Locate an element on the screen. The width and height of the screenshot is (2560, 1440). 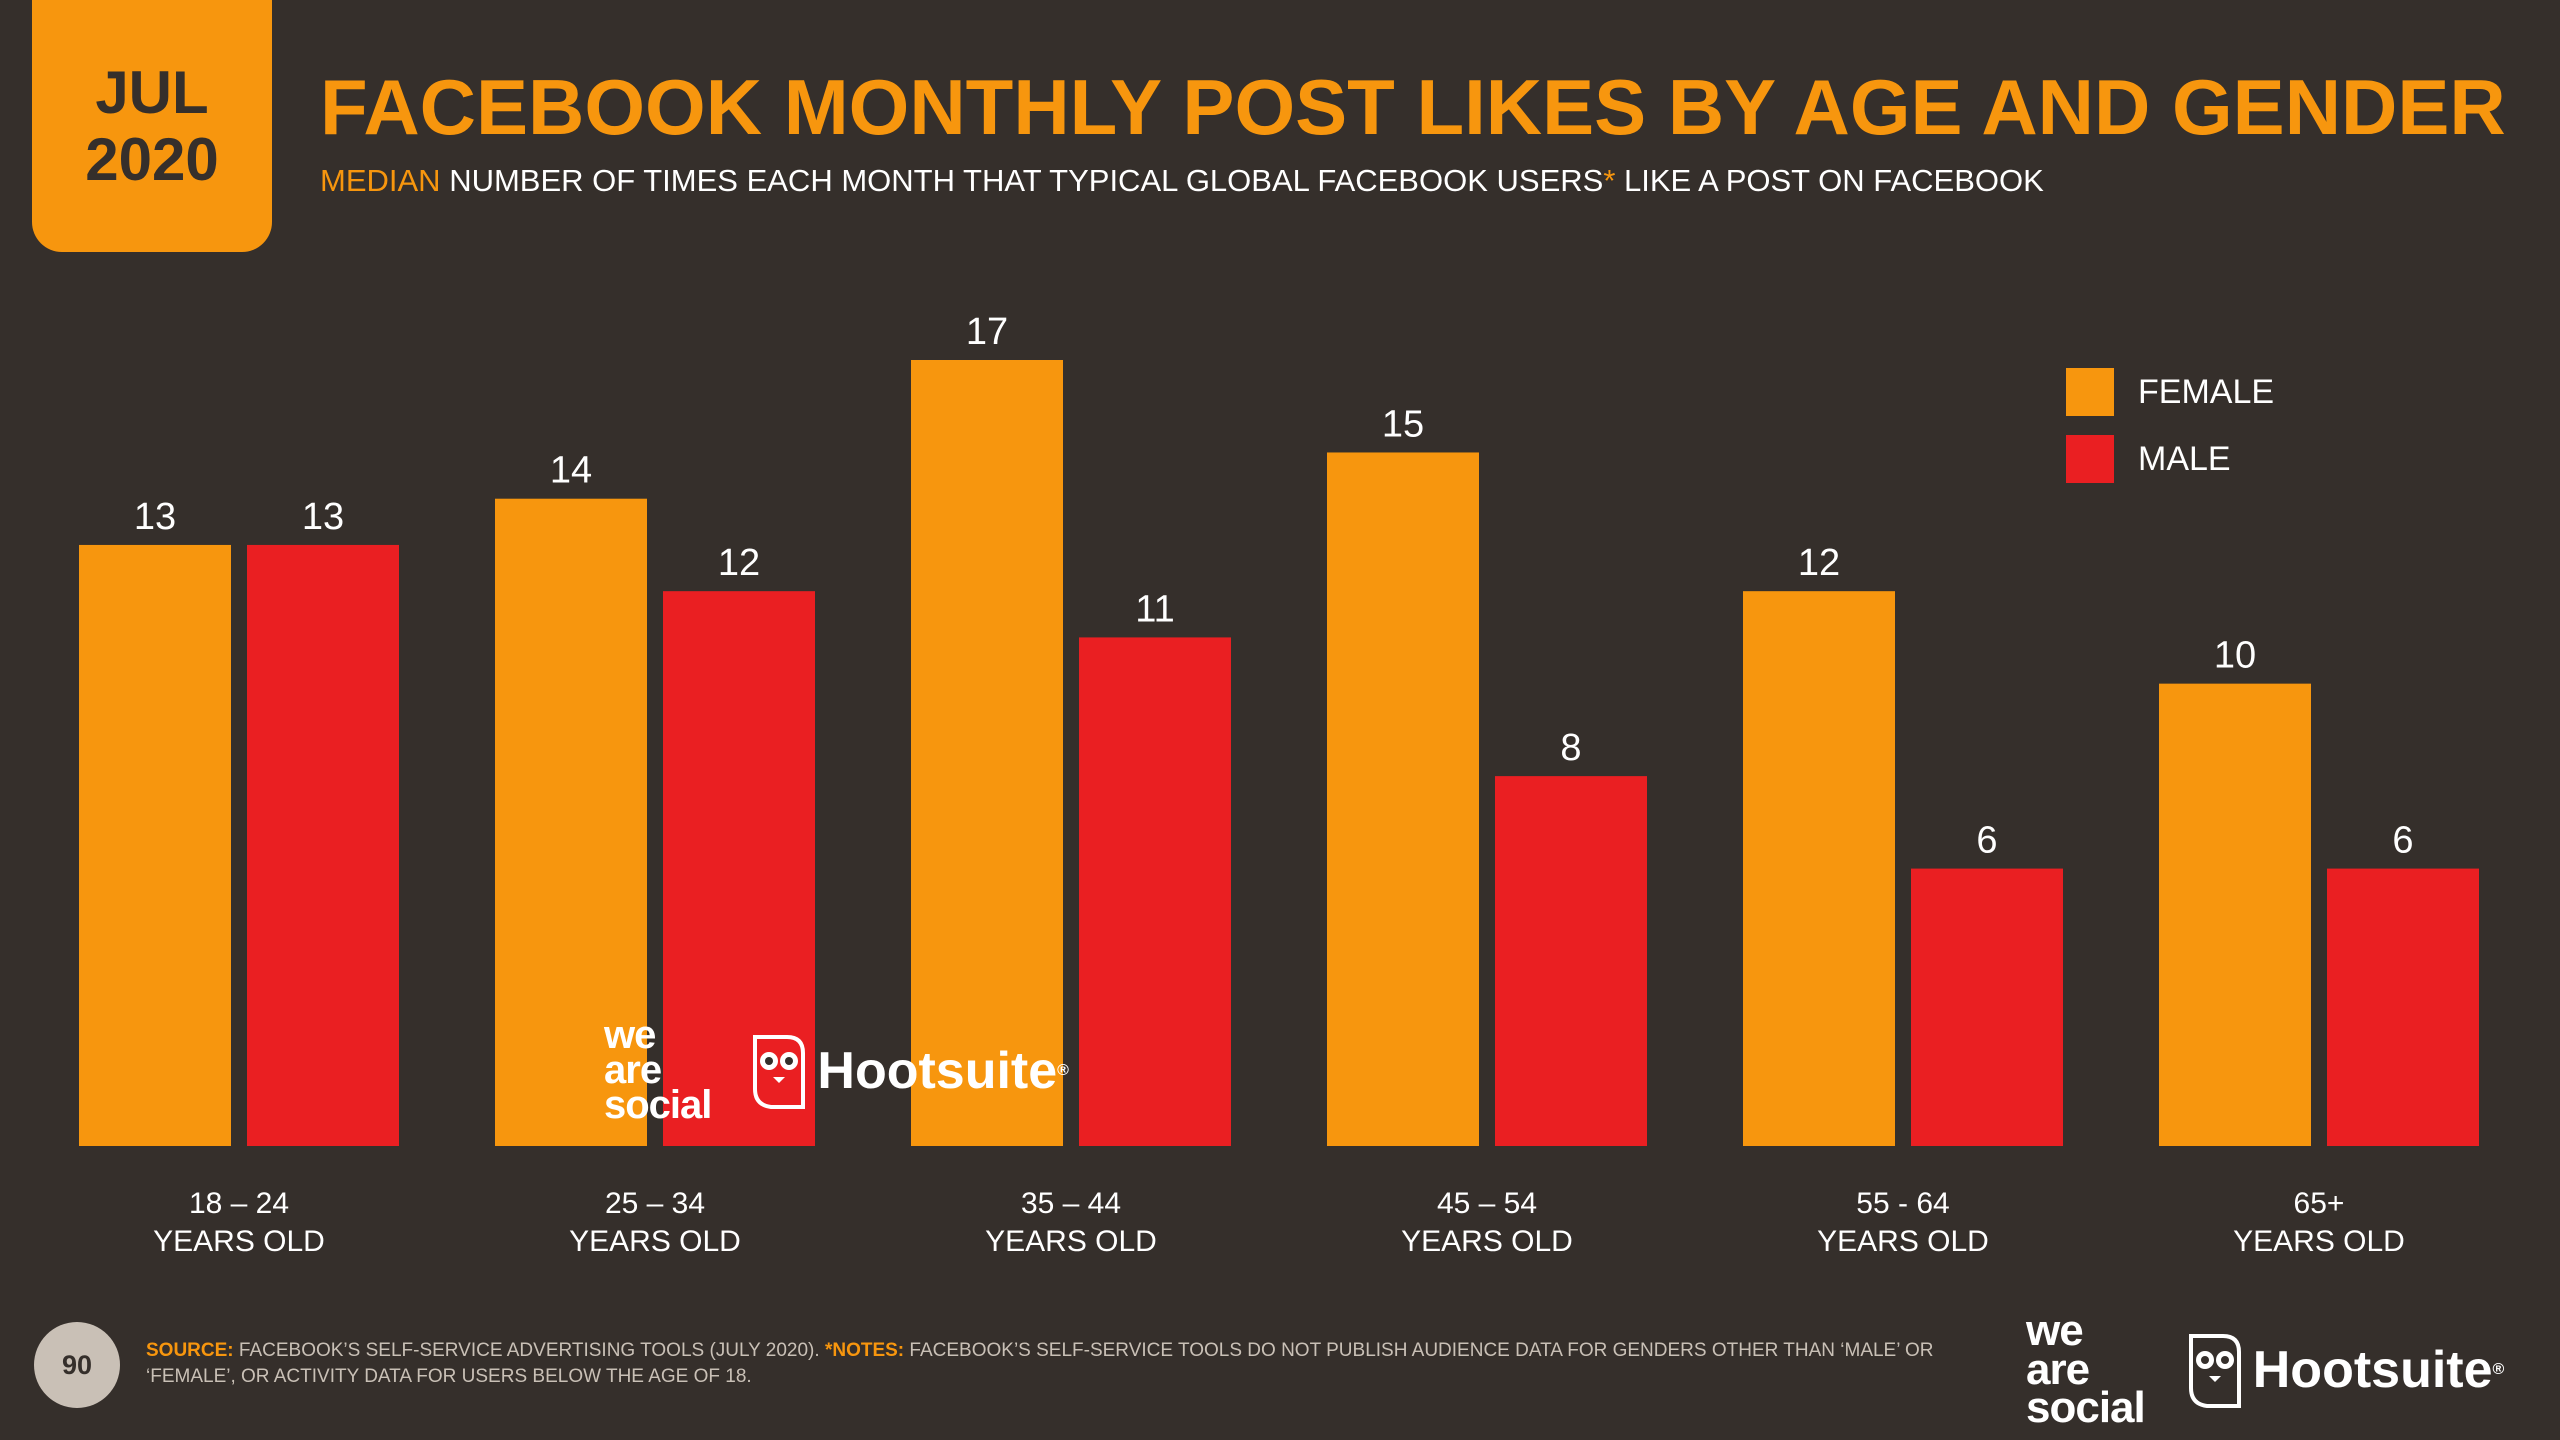
legend-item-male: MALE is located at coordinates (2170, 459).